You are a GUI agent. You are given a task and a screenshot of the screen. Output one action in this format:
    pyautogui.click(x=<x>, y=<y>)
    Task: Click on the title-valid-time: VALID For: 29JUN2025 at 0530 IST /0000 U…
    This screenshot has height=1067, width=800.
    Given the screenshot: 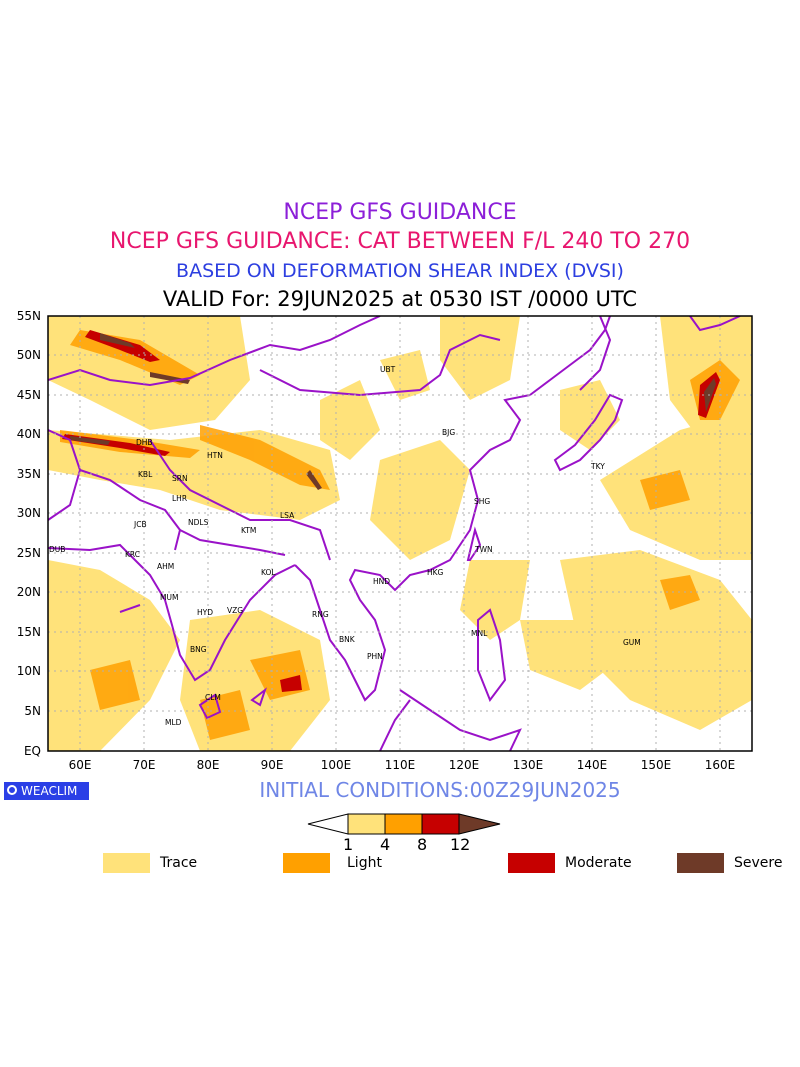 What is the action you would take?
    pyautogui.click(x=400, y=299)
    